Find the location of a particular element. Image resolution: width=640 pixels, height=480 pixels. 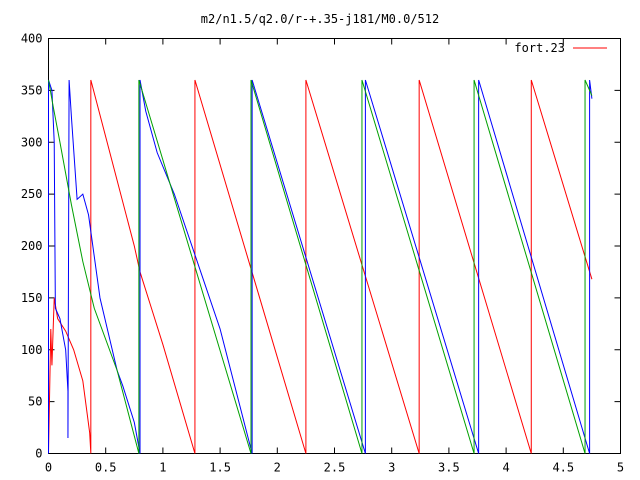

legend: fort.23 is located at coordinates (560, 48).